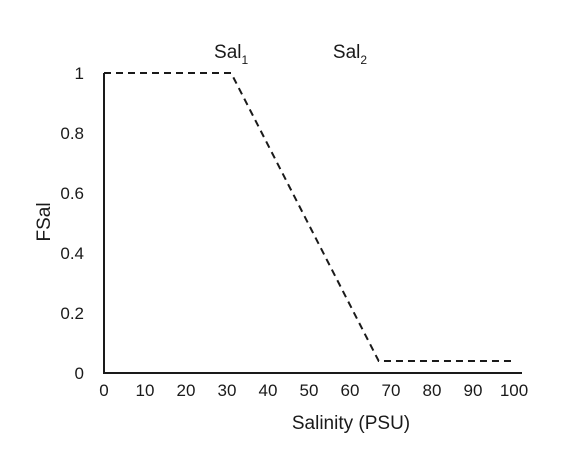 Image resolution: width=576 pixels, height=455 pixels. What do you see at coordinates (350, 54) in the screenshot?
I see `annotation-label: Sal2` at bounding box center [350, 54].